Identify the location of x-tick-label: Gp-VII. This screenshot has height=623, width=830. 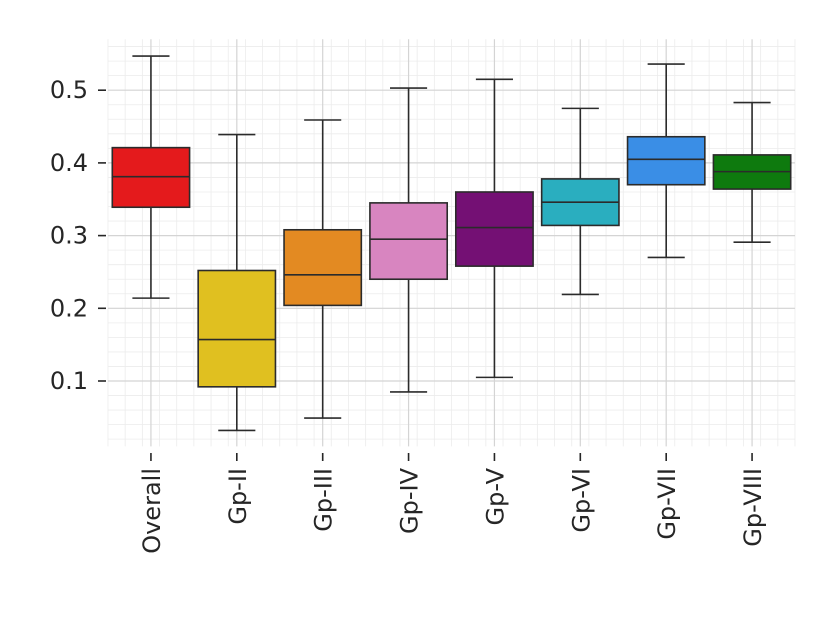
(667, 504).